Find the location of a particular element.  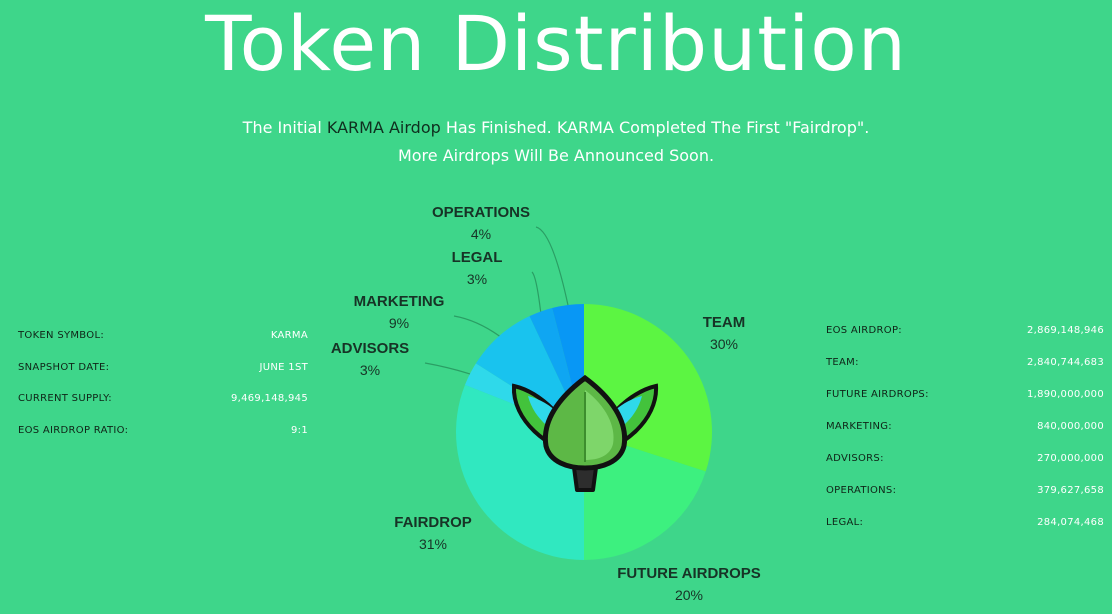

allocation-row-legal: LEGAL: 284,074,468 is located at coordinates (965, 522).